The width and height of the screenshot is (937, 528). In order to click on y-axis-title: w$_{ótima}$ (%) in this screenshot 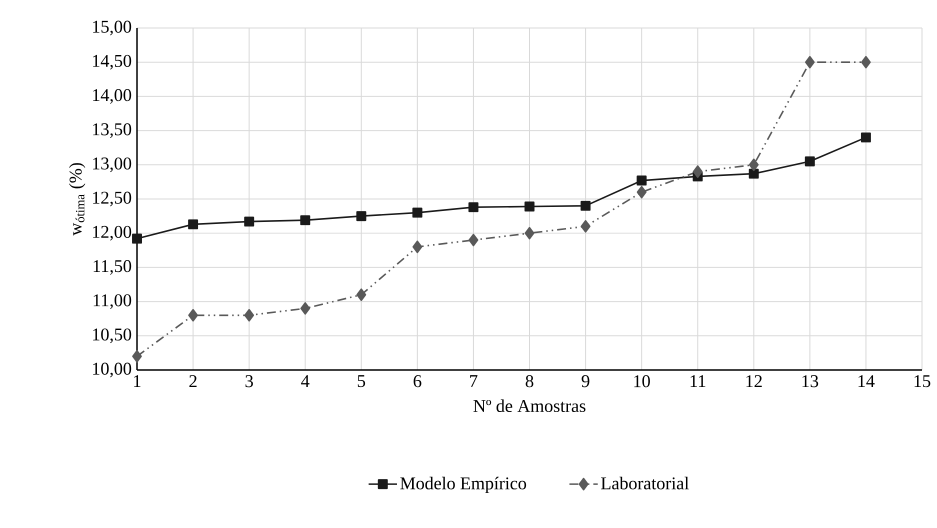, I will do `click(77, 199)`.